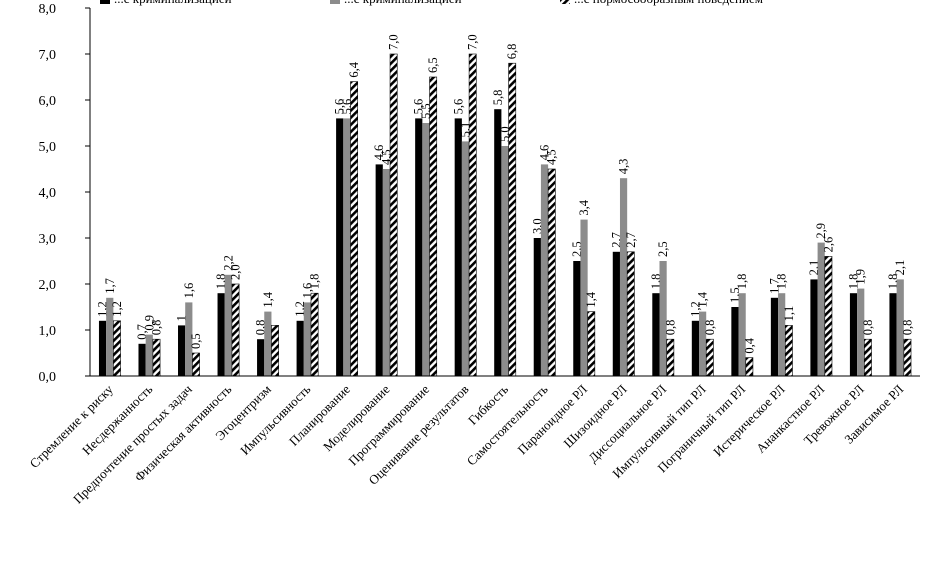 The image size is (930, 565). I want to click on bar-group: 1,51,8 0,4, so click(742, 325).